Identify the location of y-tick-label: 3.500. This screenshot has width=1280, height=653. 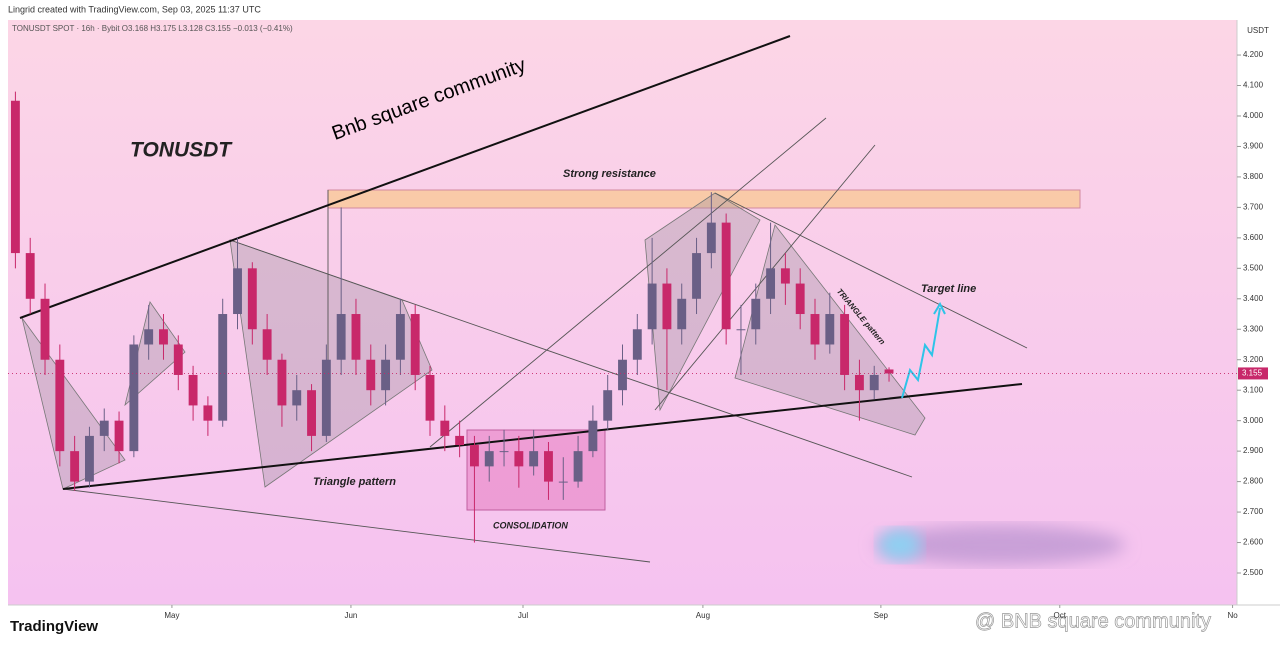
(1253, 267).